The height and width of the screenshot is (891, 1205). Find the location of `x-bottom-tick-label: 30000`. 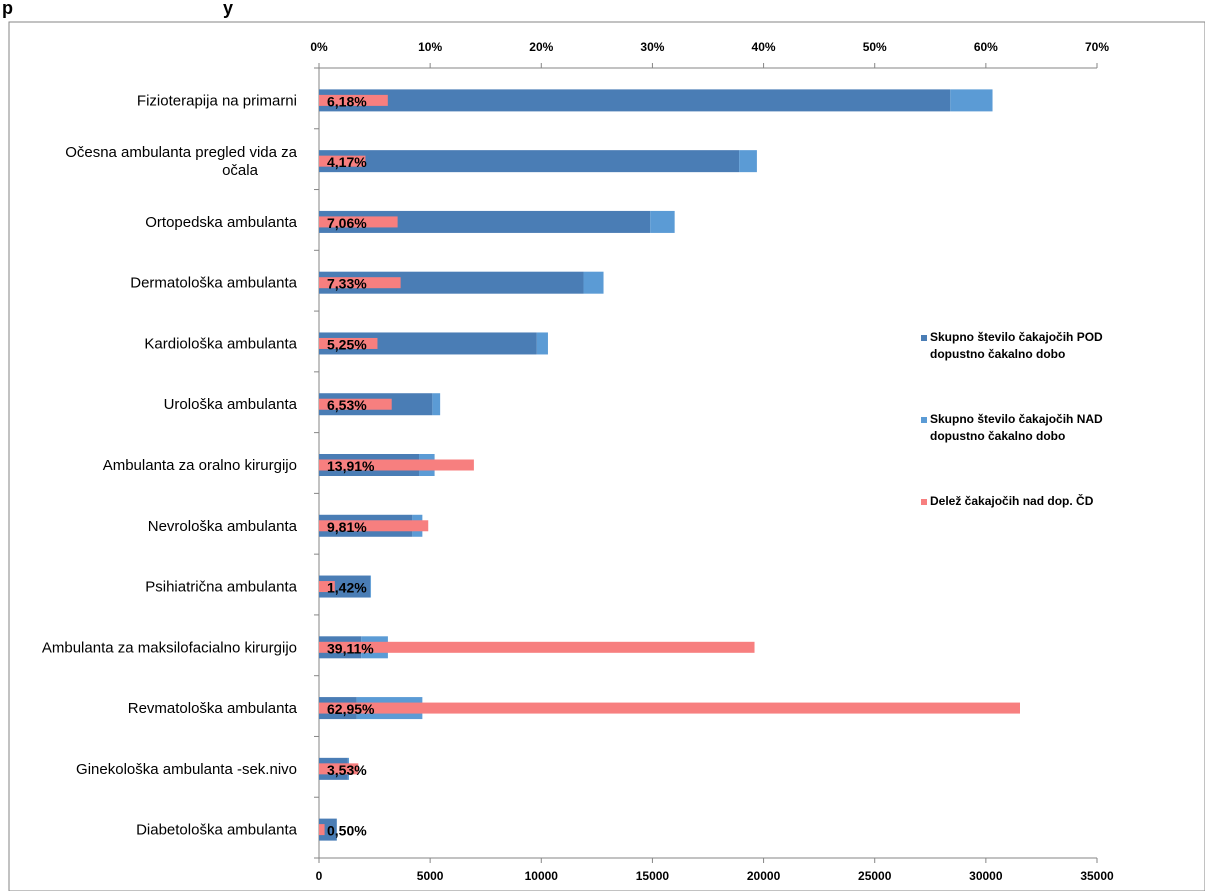

x-bottom-tick-label: 30000 is located at coordinates (986, 876).